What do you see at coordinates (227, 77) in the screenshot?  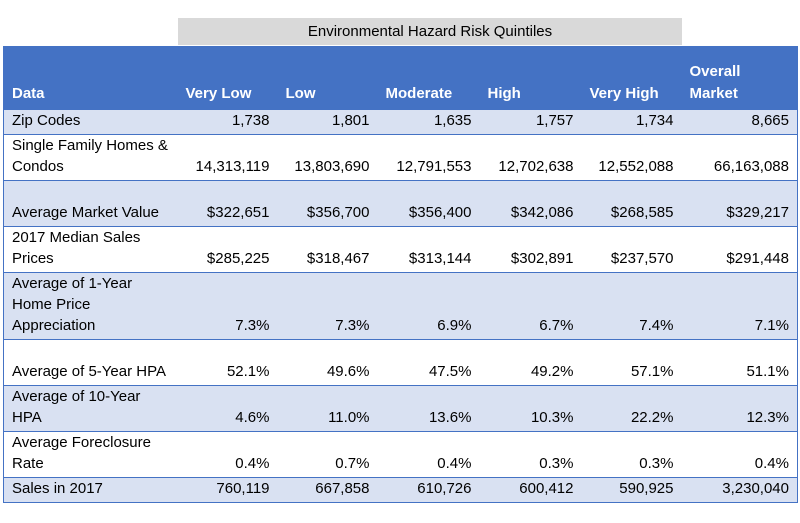 I see `header-very-low: Very Low` at bounding box center [227, 77].